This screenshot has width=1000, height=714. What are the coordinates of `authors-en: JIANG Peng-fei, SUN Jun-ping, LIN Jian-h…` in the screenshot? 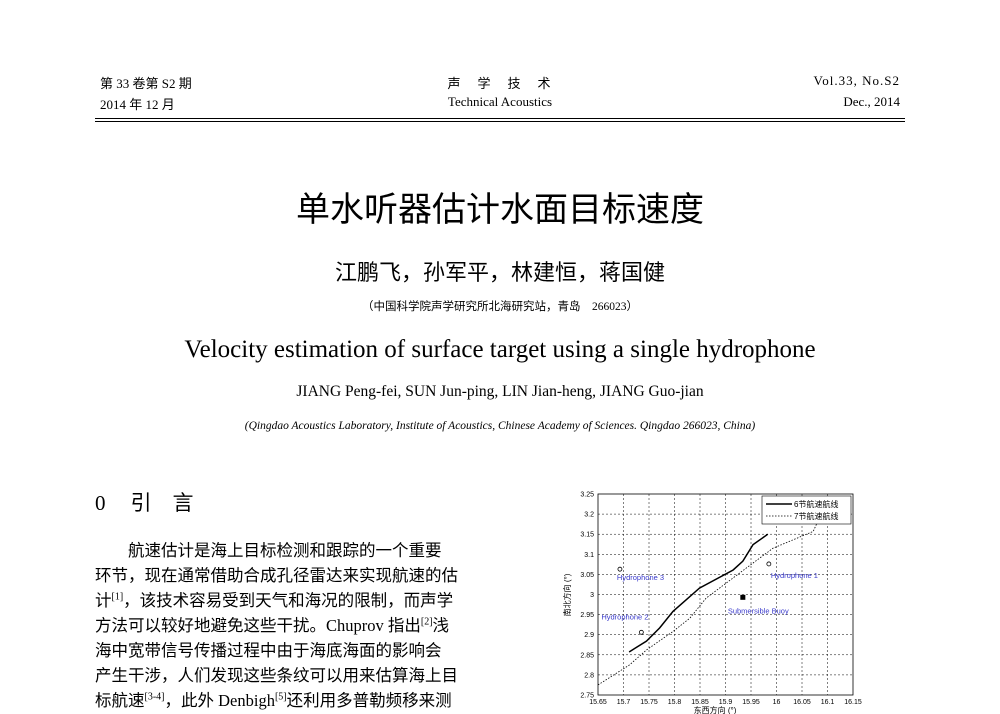 It's located at (500, 391).